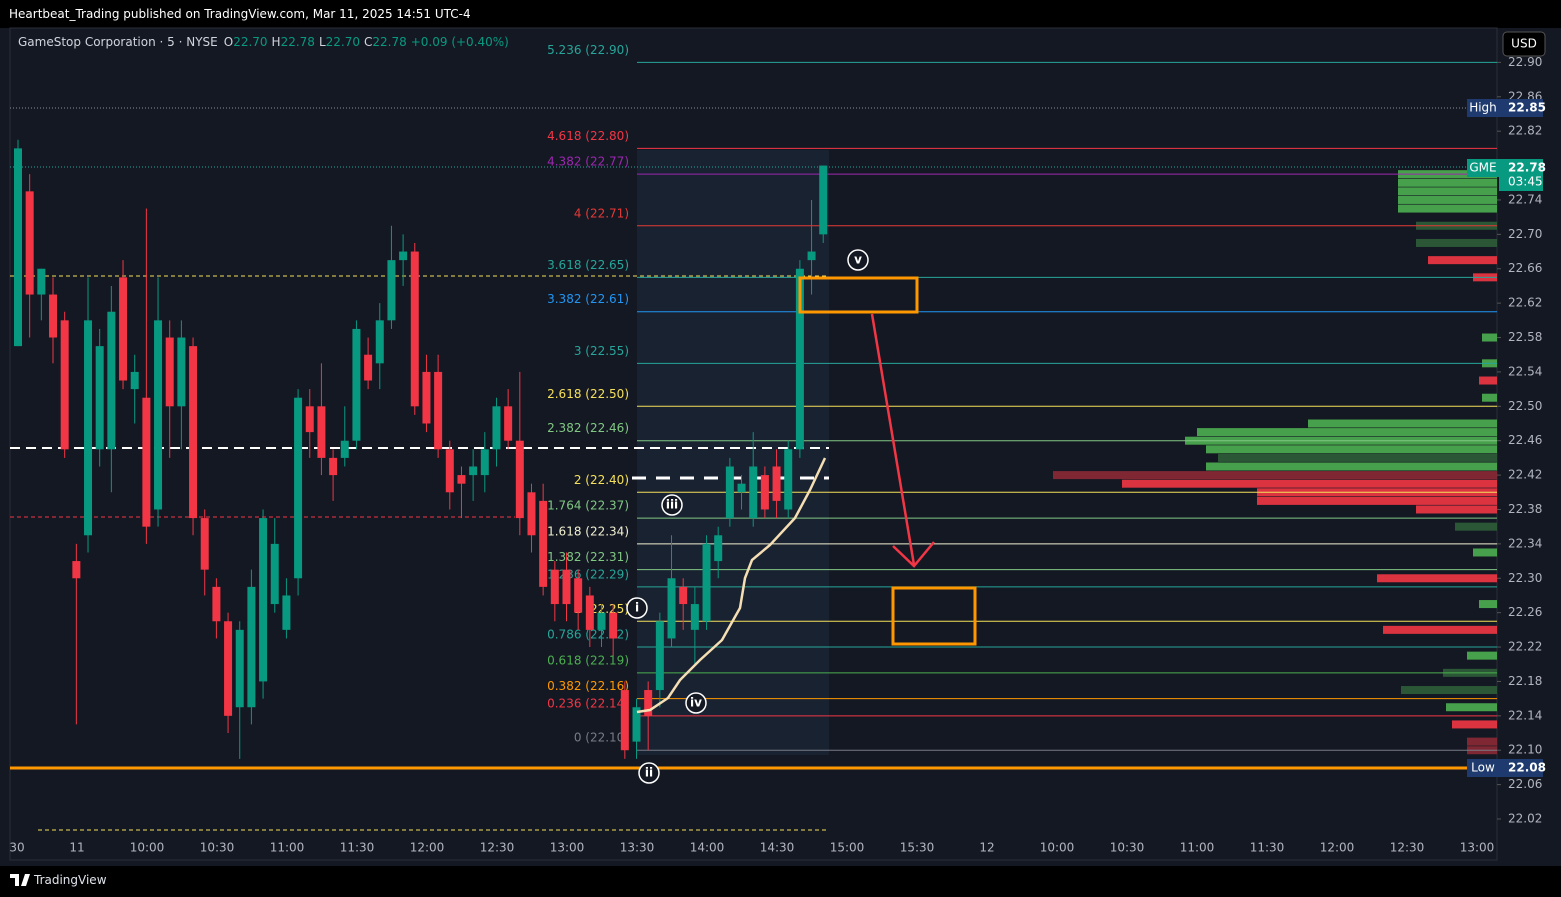 Image resolution: width=1561 pixels, height=897 pixels. What do you see at coordinates (1525, 234) in the screenshot?
I see `y-tick-label: 22.70` at bounding box center [1525, 234].